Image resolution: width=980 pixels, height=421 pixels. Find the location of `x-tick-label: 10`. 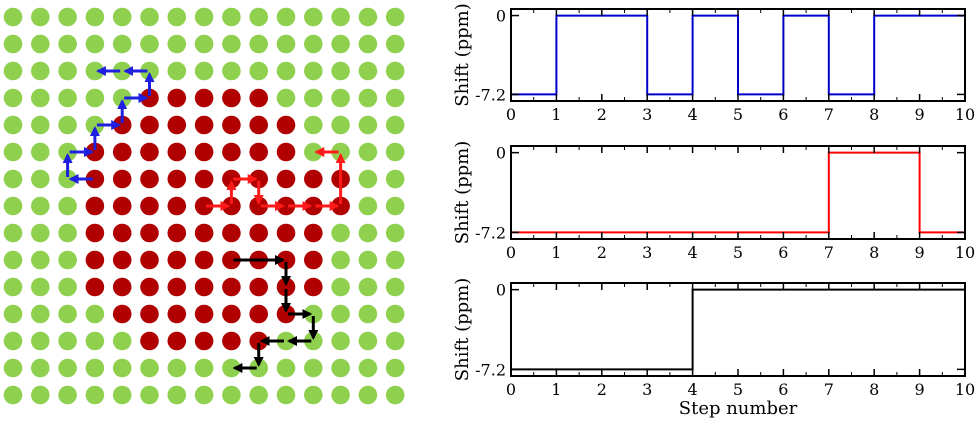

x-tick-label: 10 is located at coordinates (965, 389).